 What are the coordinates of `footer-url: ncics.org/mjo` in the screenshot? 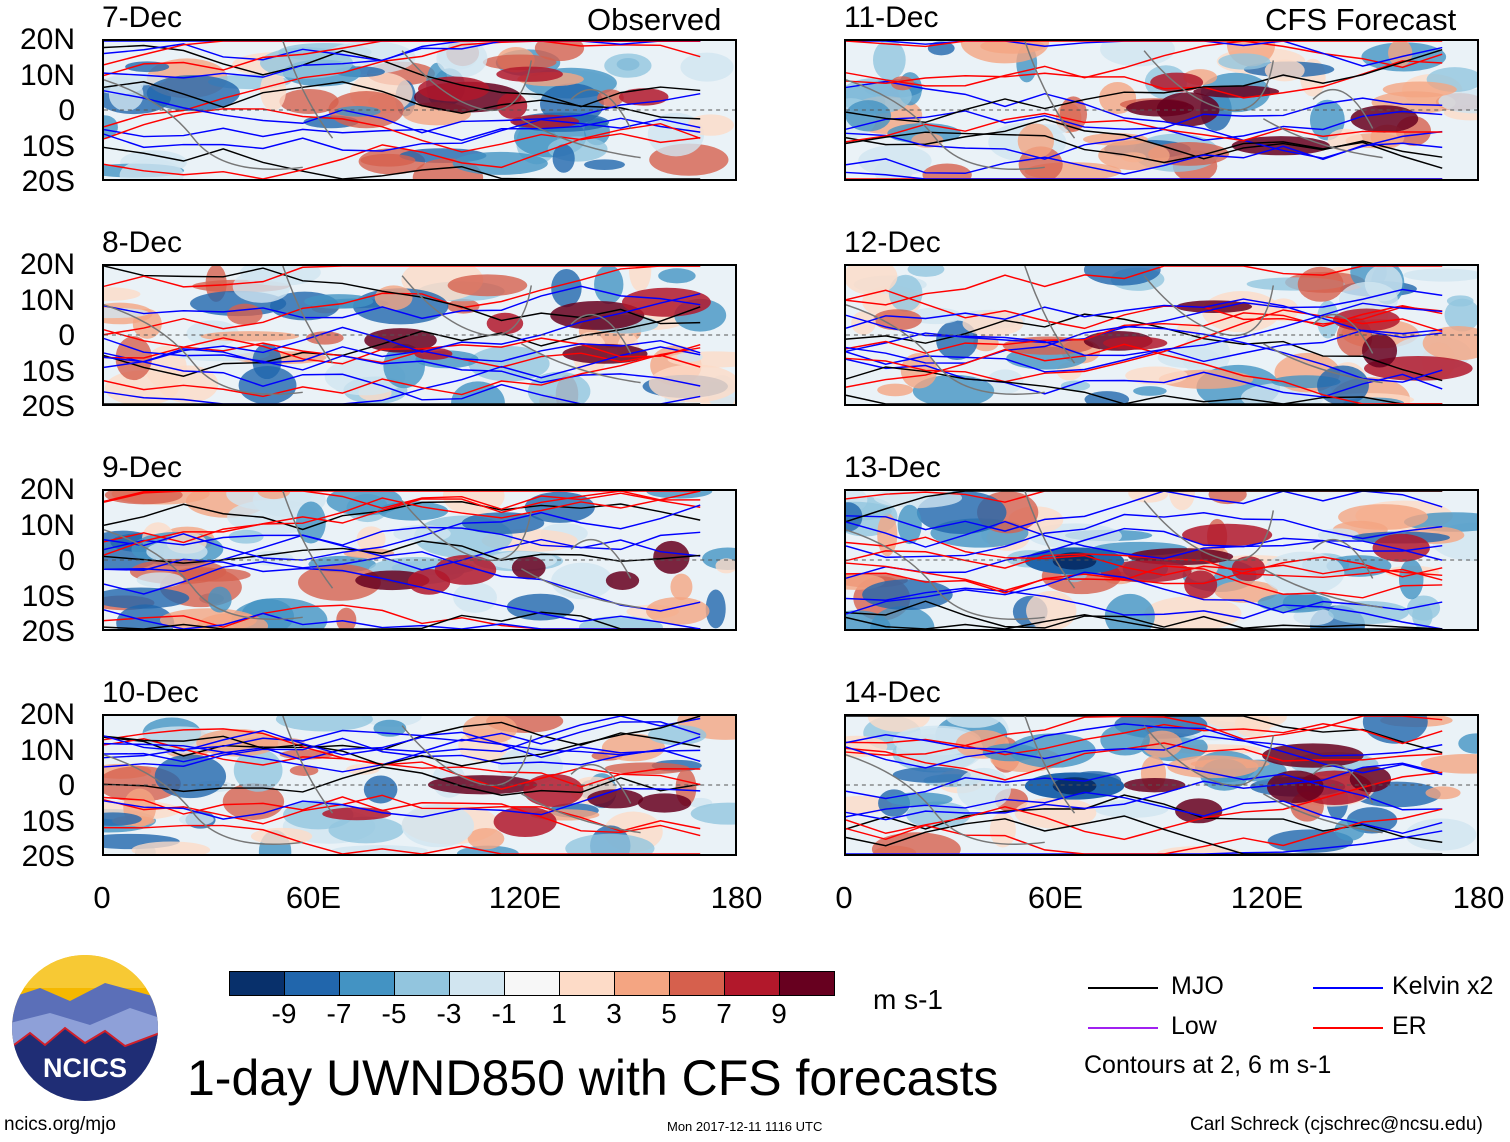 It's located at (60, 1124).